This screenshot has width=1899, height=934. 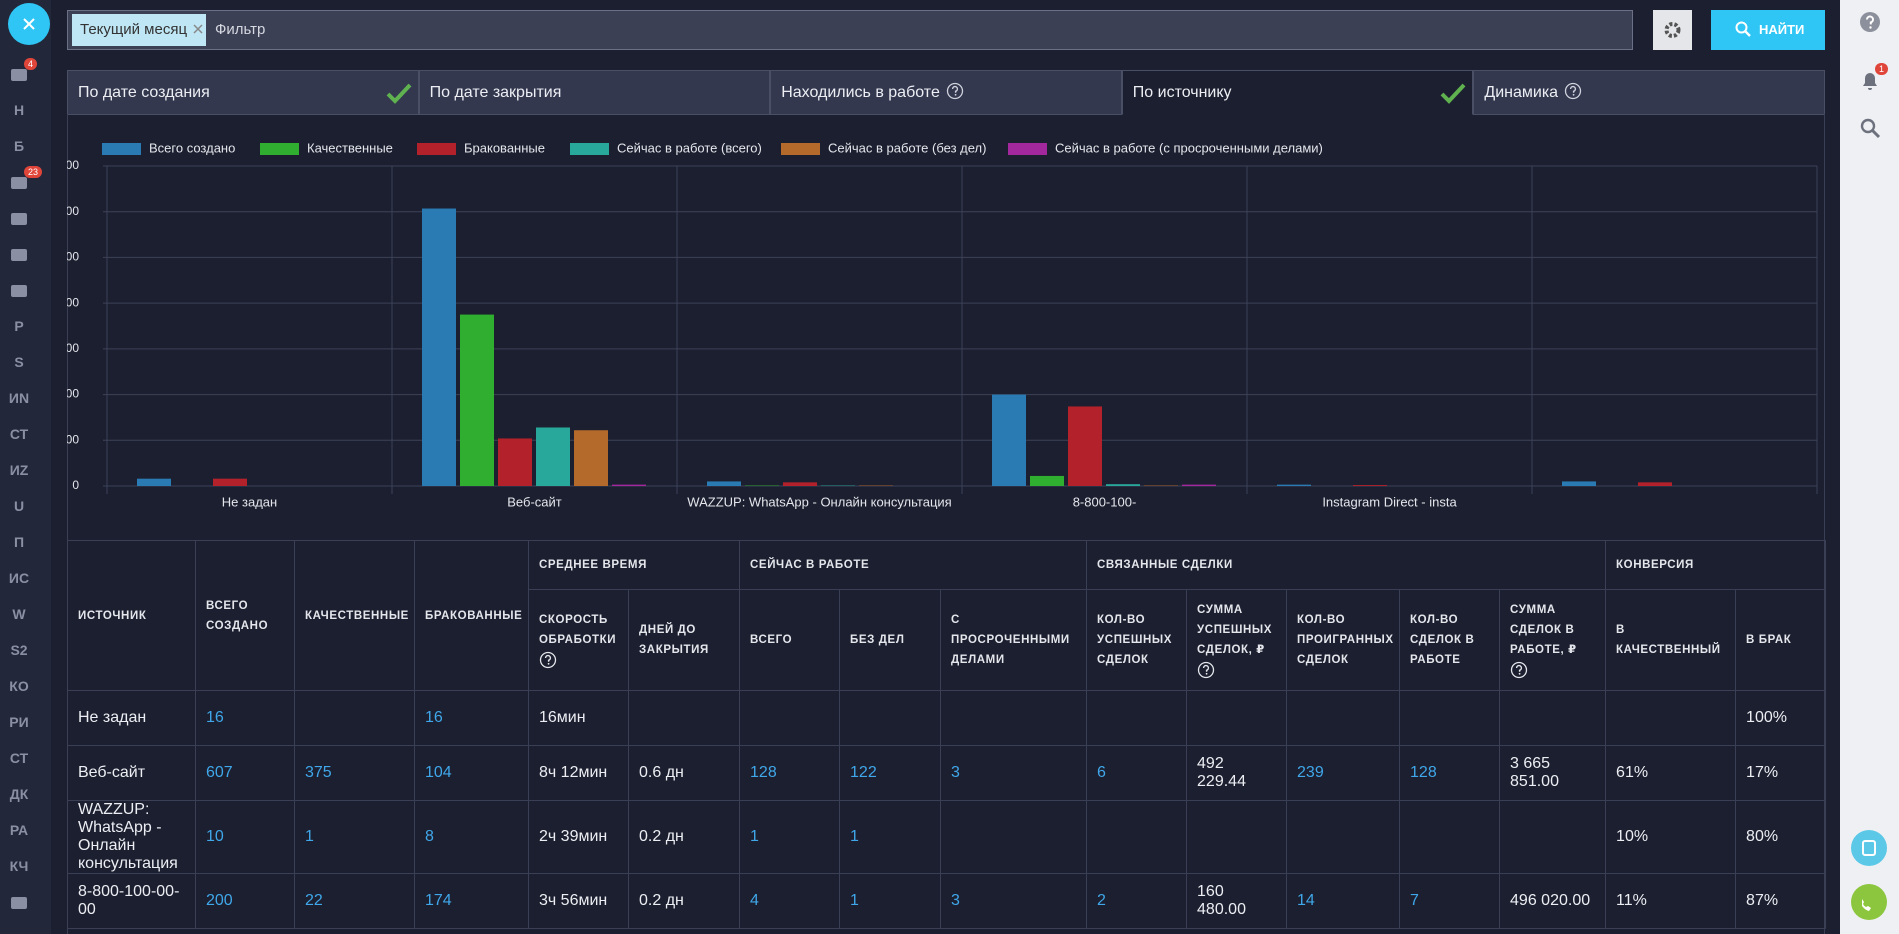 What do you see at coordinates (471, 901) in the screenshot?
I see `table-cell: 174` at bounding box center [471, 901].